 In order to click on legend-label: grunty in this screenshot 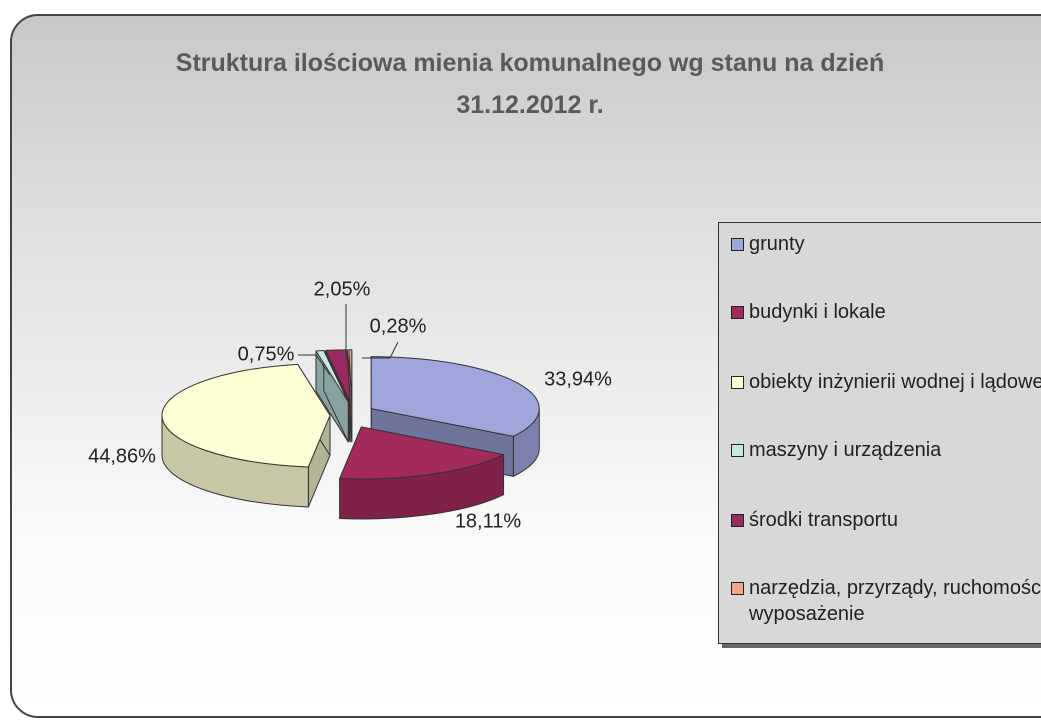, I will do `click(777, 244)`.